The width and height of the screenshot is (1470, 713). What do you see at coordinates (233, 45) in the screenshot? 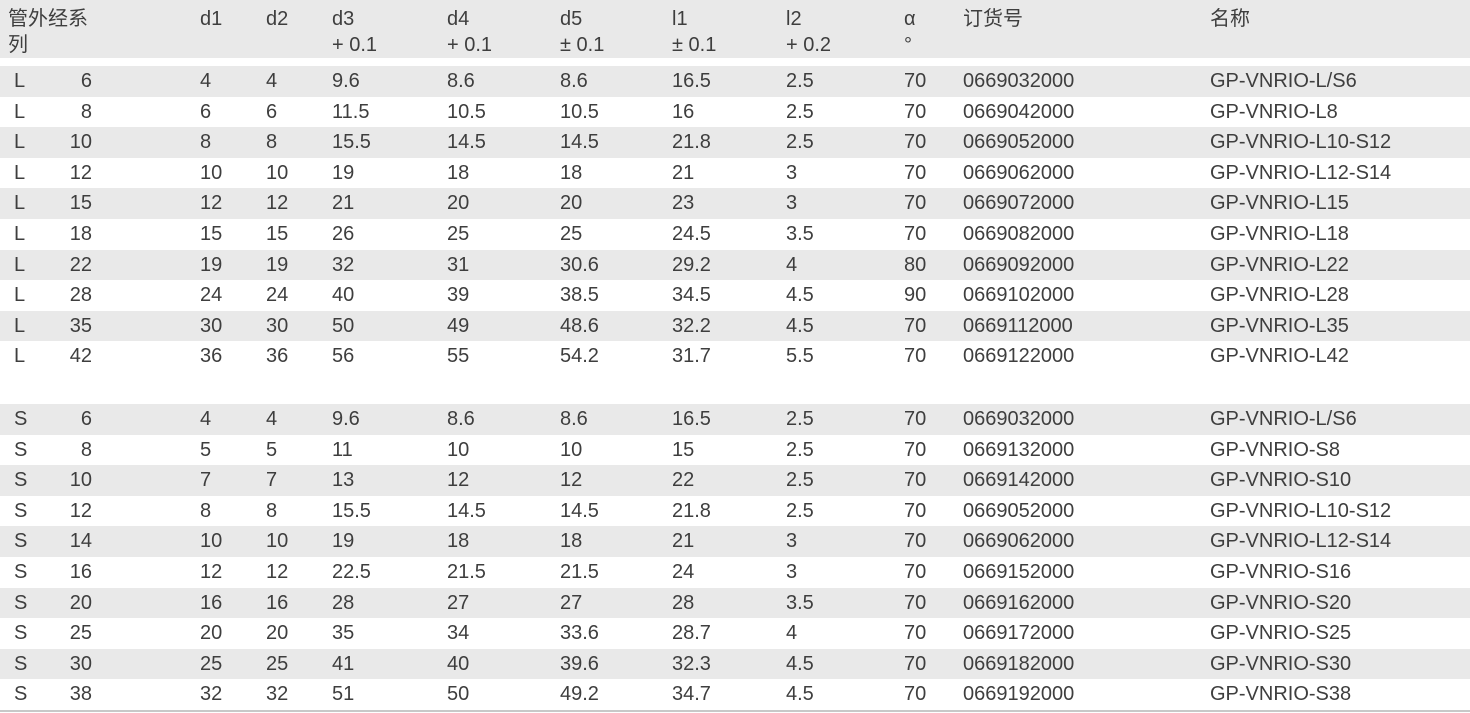
I see `column-header-d1-tolerance` at bounding box center [233, 45].